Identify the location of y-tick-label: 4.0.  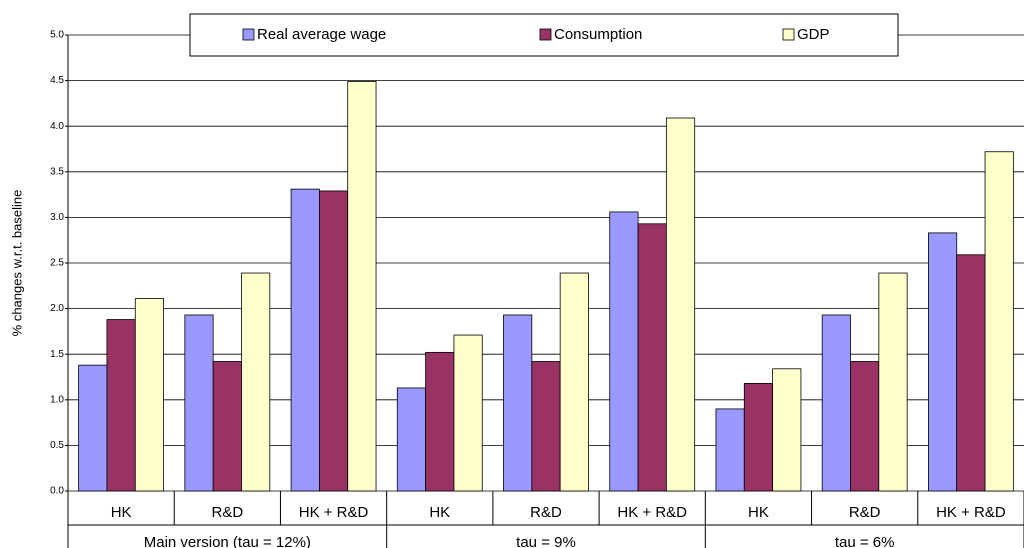
(57, 126).